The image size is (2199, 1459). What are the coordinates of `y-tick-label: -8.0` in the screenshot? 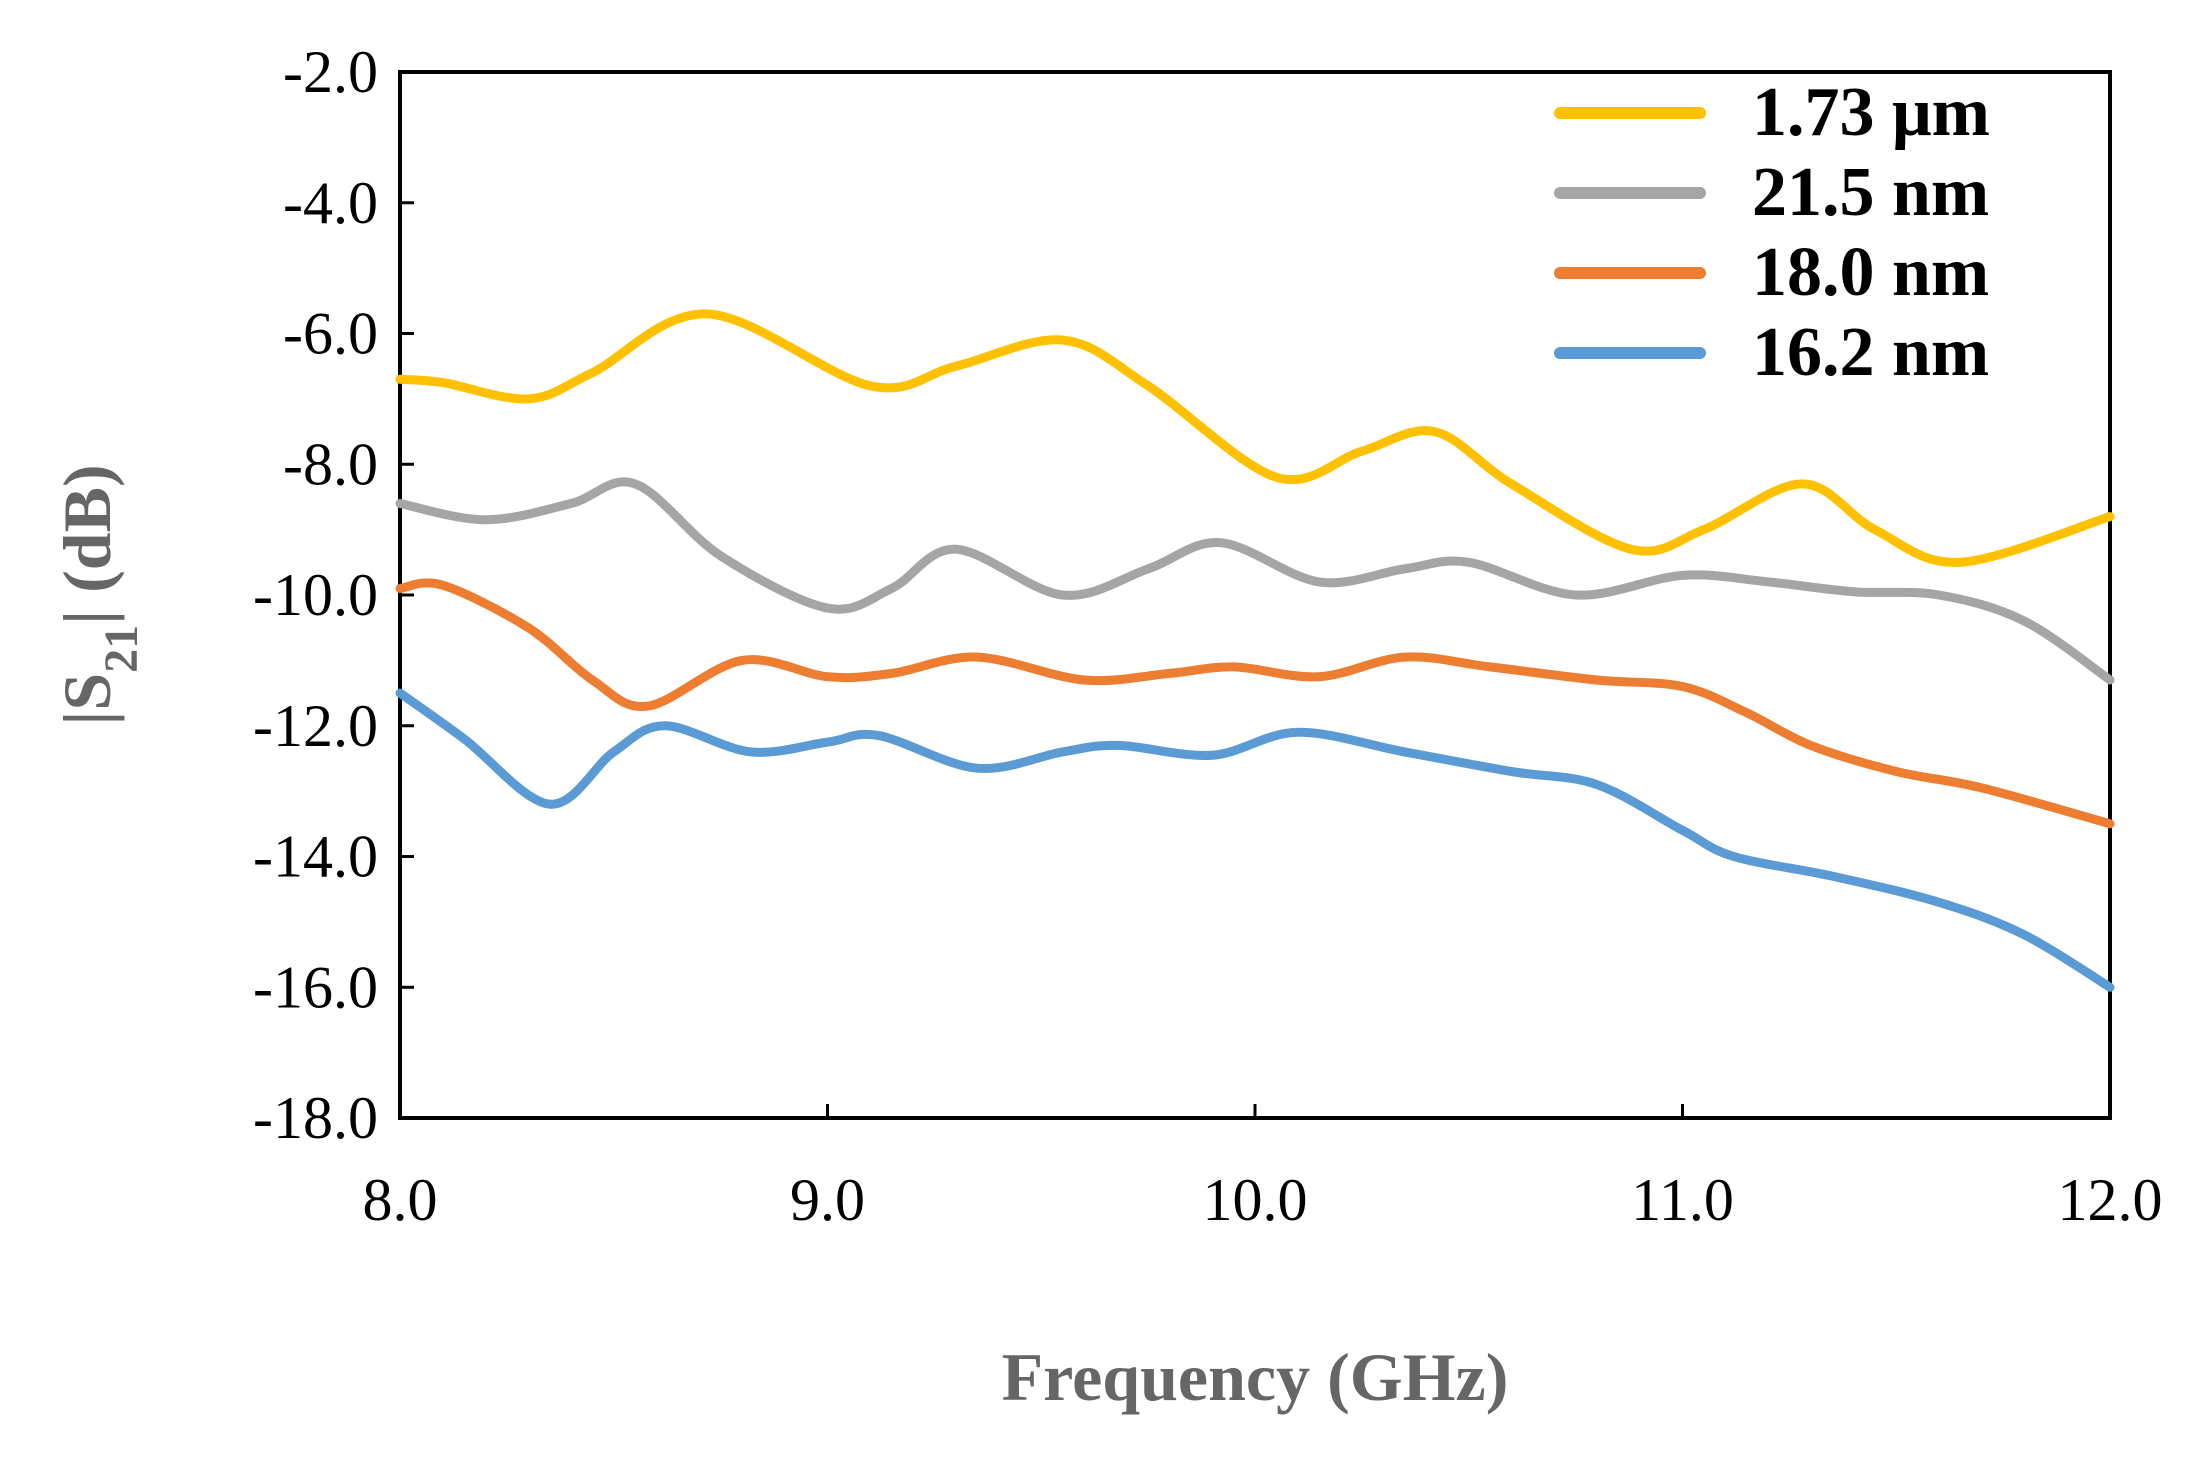 It's located at (330, 464).